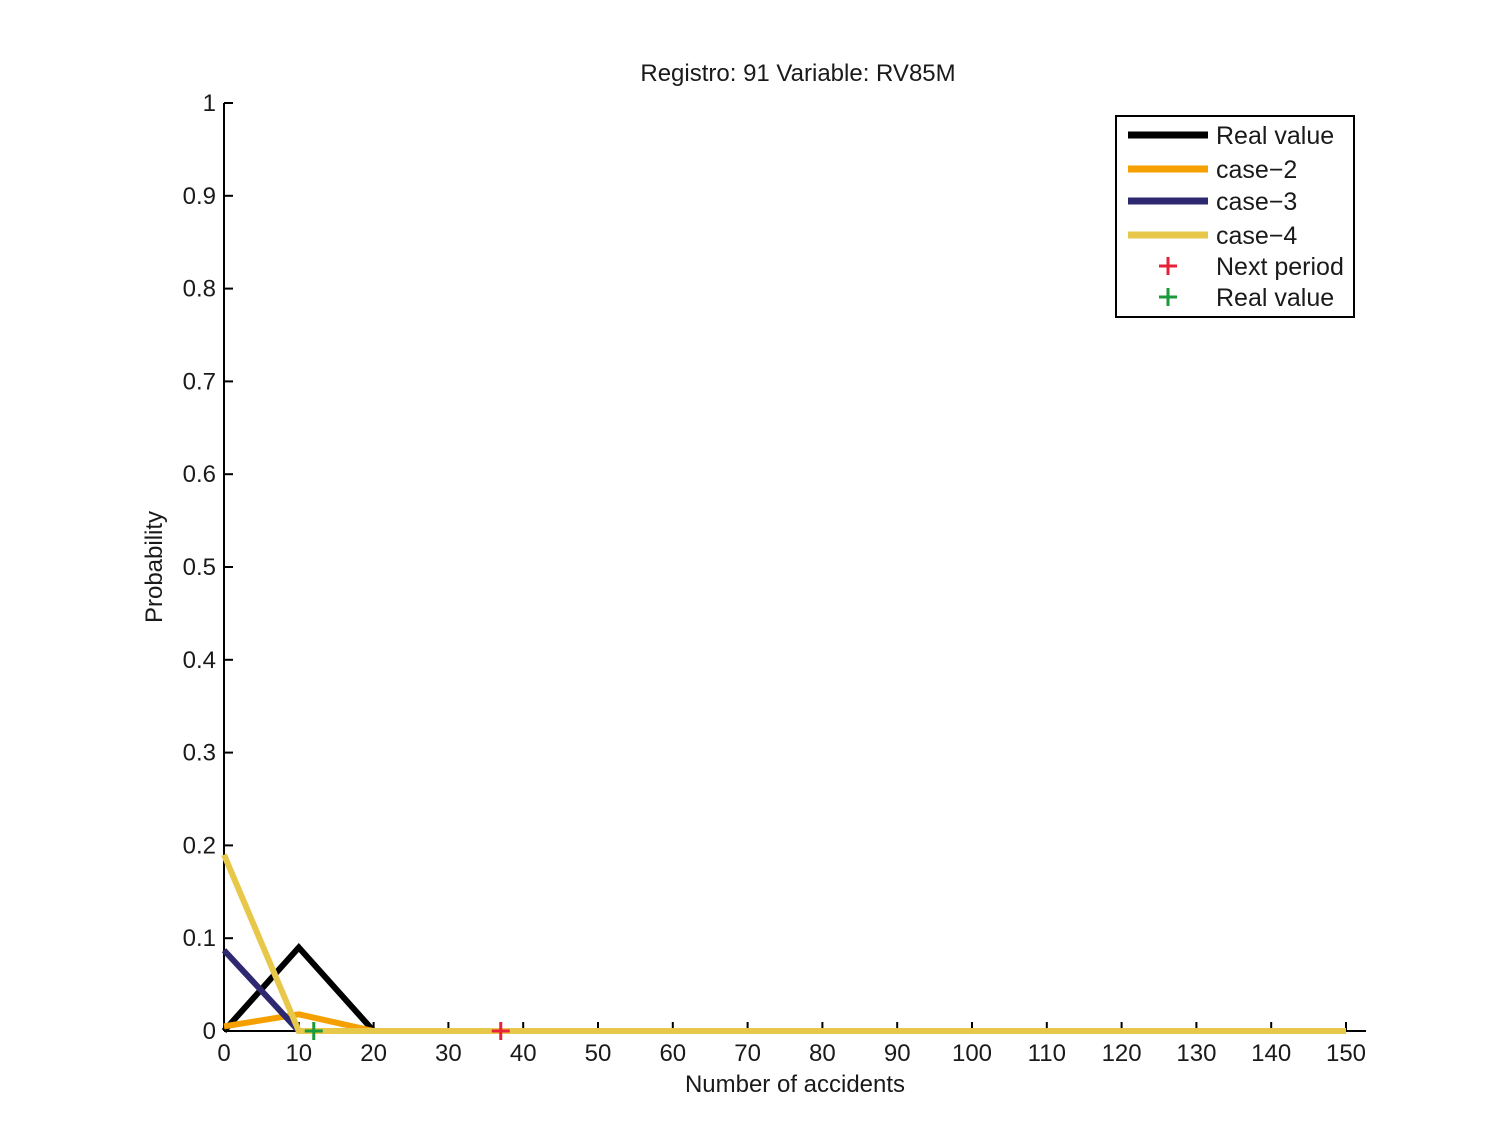 Image resolution: width=1505 pixels, height=1142 pixels. Describe the element at coordinates (298, 1053) in the screenshot. I see `x-tick-label: 10` at that location.